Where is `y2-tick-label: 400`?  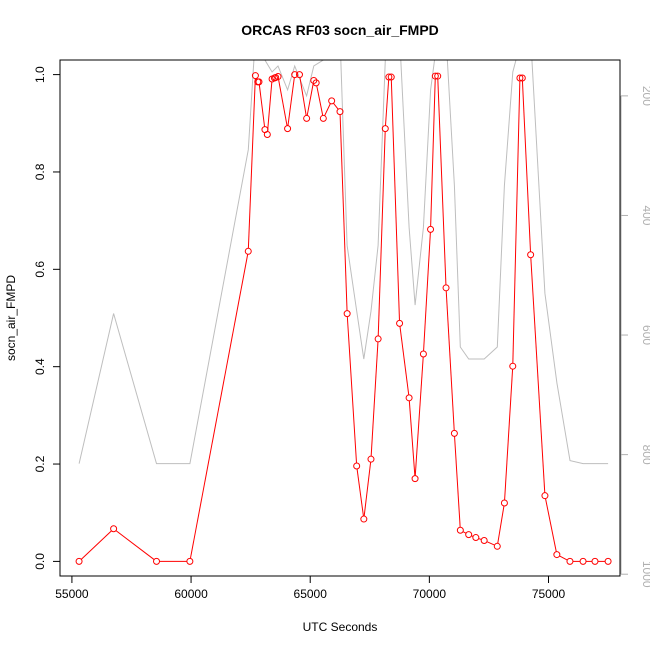
y2-tick-label: 400 is located at coordinates (645, 215).